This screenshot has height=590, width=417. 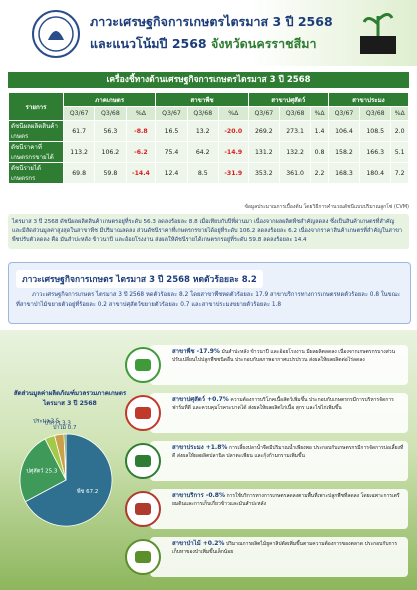 What do you see at coordinates (375, 131) in the screenshot?
I see `cell: 108.5` at bounding box center [375, 131].